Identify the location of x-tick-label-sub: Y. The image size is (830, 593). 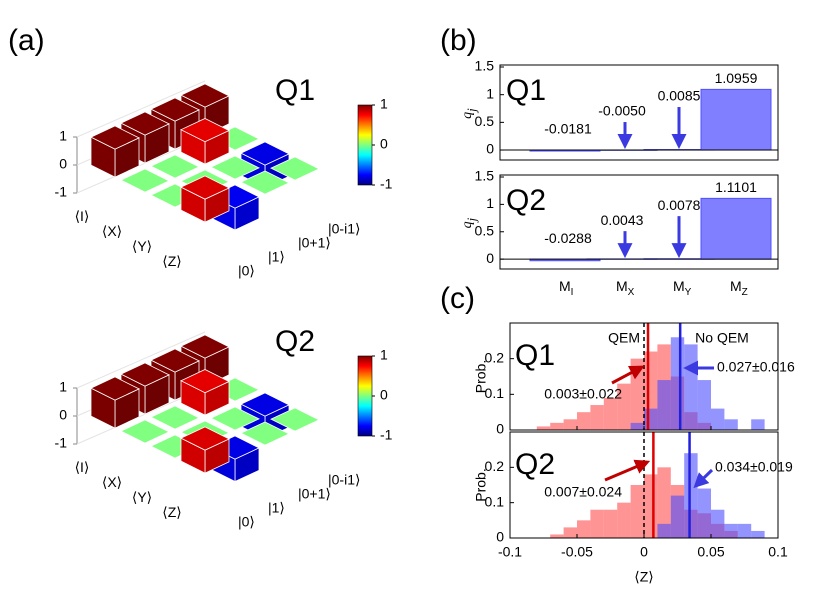
(688, 292).